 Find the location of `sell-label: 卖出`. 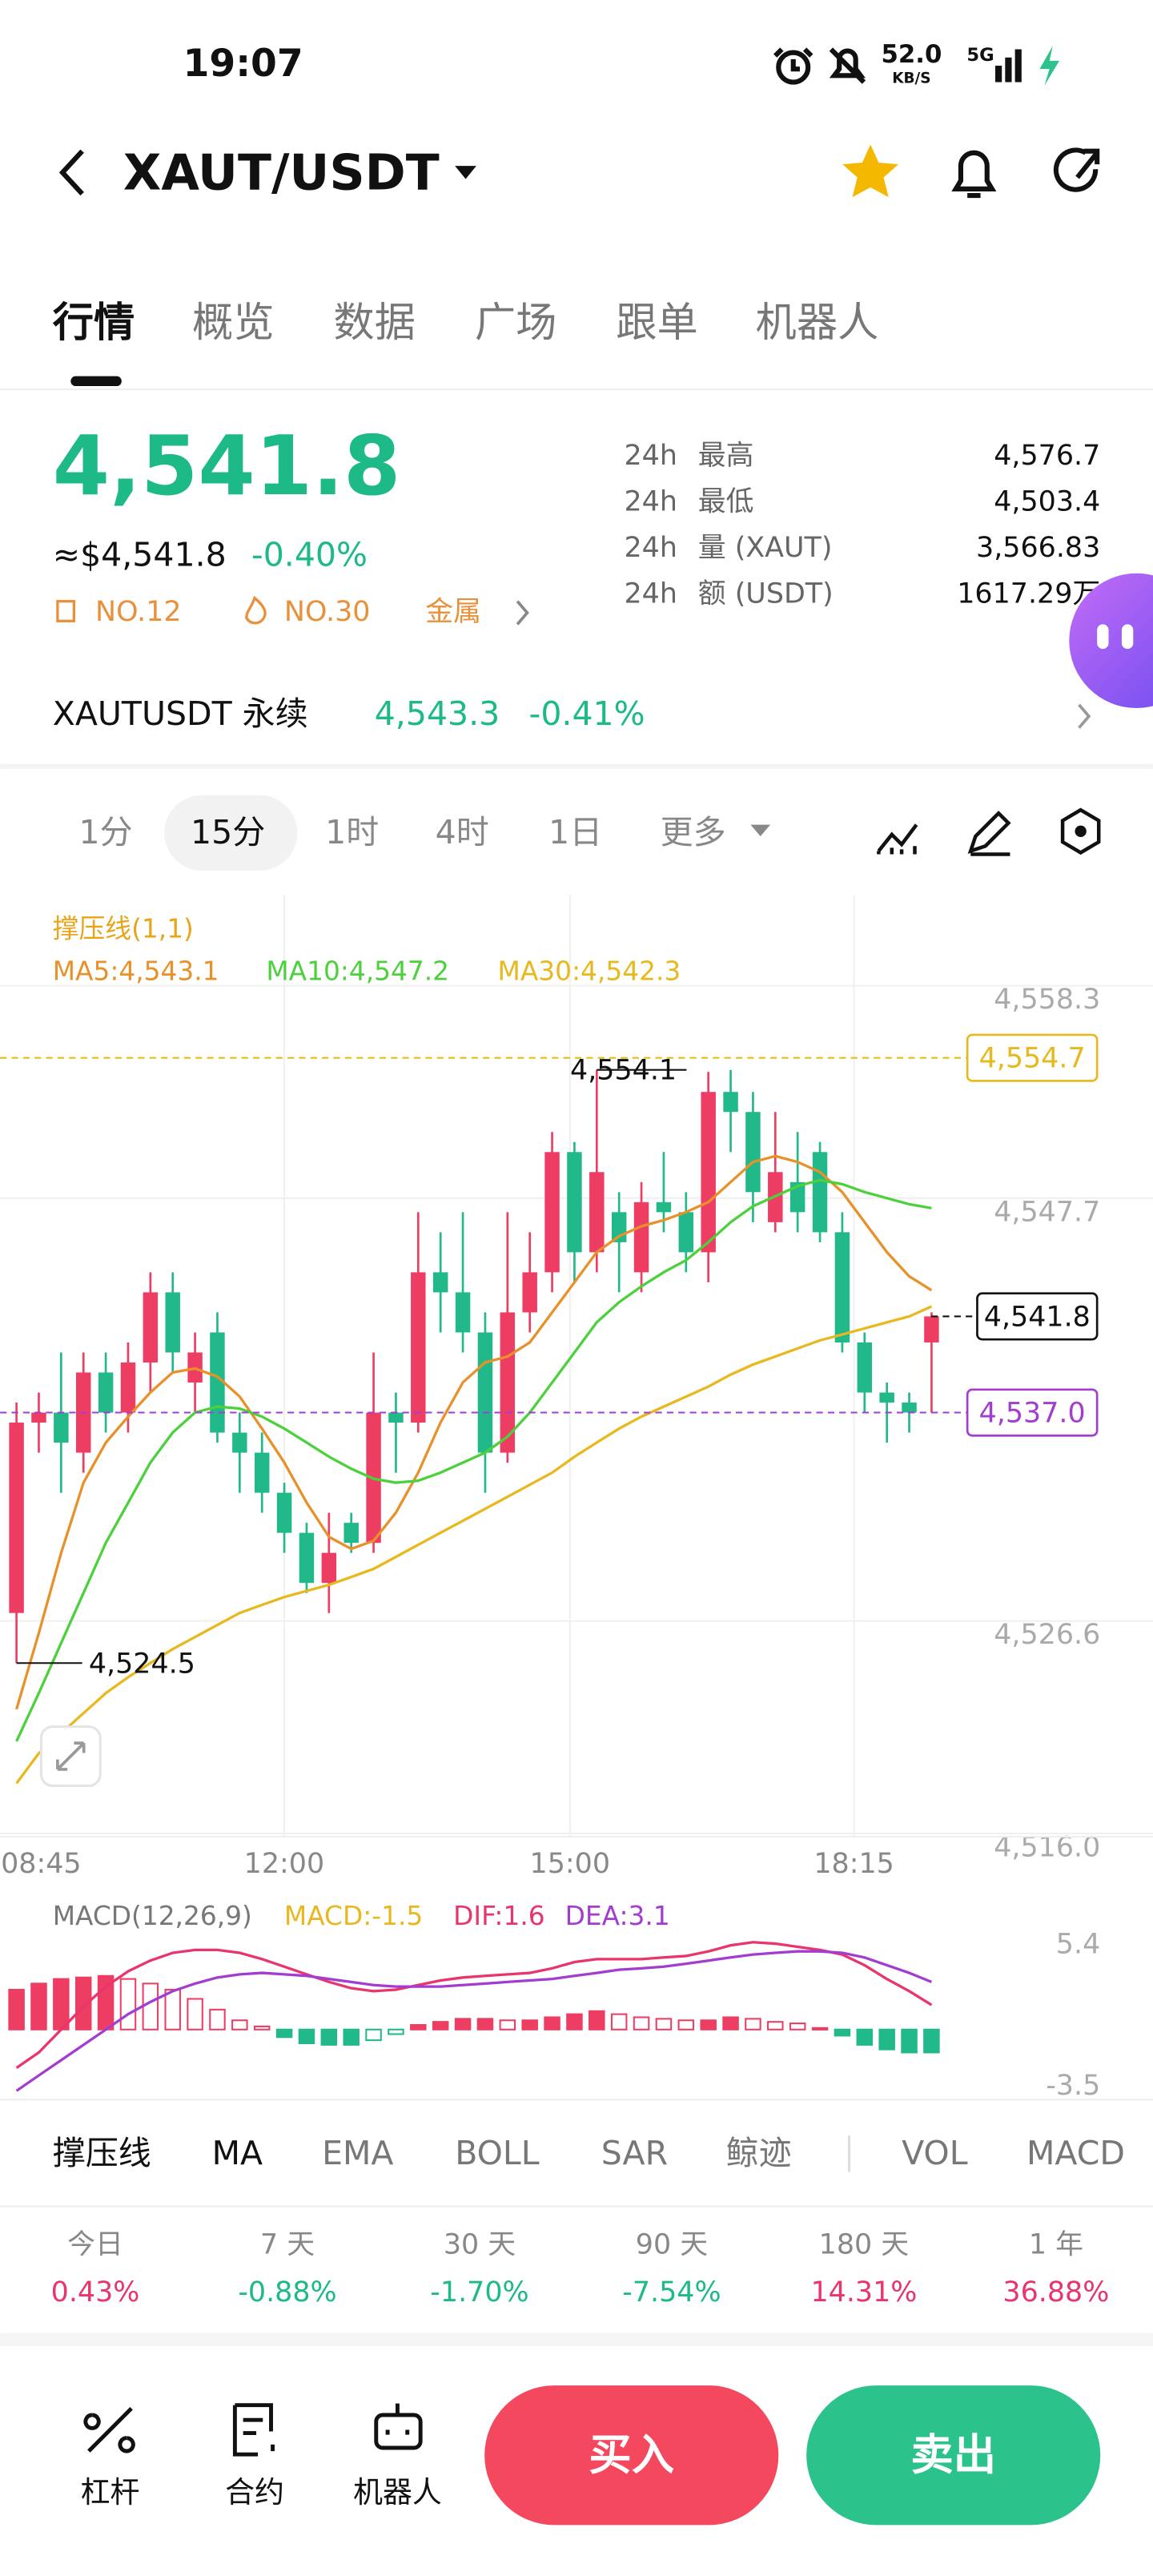

sell-label: 卖出 is located at coordinates (953, 2455).